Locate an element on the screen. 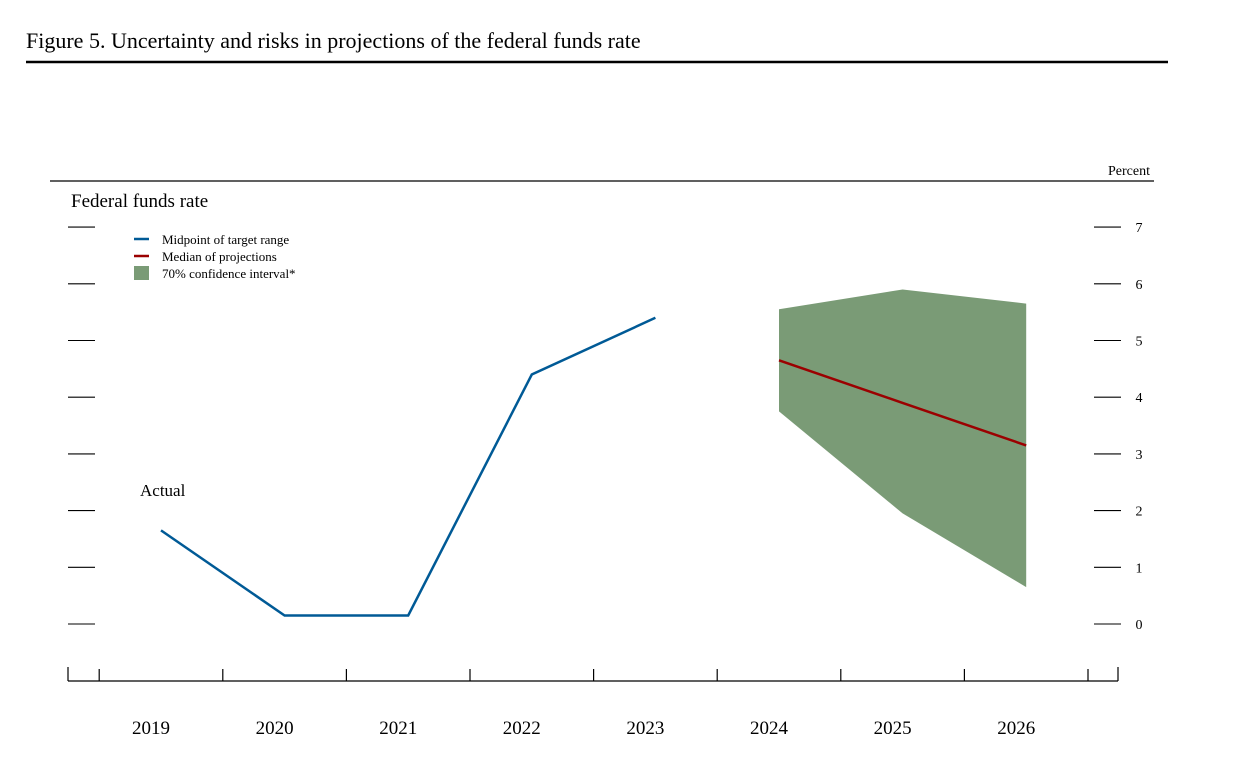  legend-label-median: Median of projections is located at coordinates (219, 256).